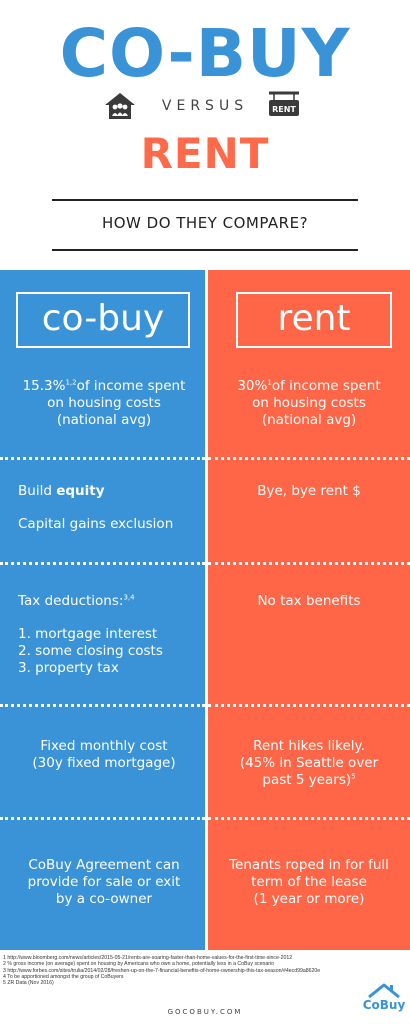  What do you see at coordinates (205, 223) in the screenshot?
I see `compare-heading: HOW DO THEY COMPARE?` at bounding box center [205, 223].